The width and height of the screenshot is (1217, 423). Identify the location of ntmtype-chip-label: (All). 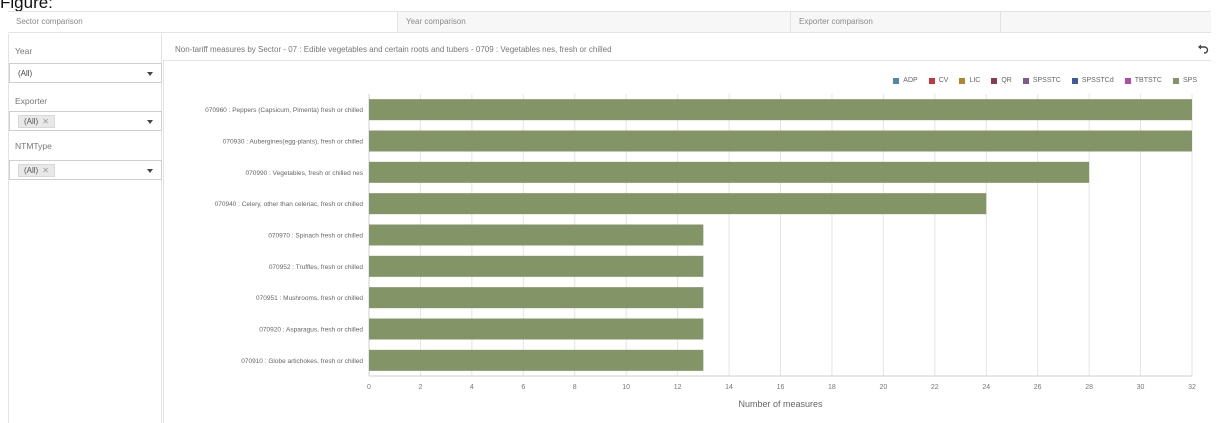
(31, 170).